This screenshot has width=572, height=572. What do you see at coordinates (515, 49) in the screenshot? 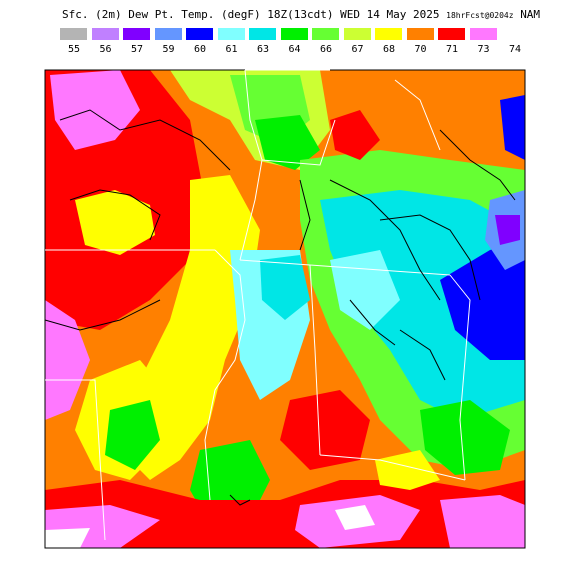
I see `legend-label: 74` at bounding box center [515, 49].